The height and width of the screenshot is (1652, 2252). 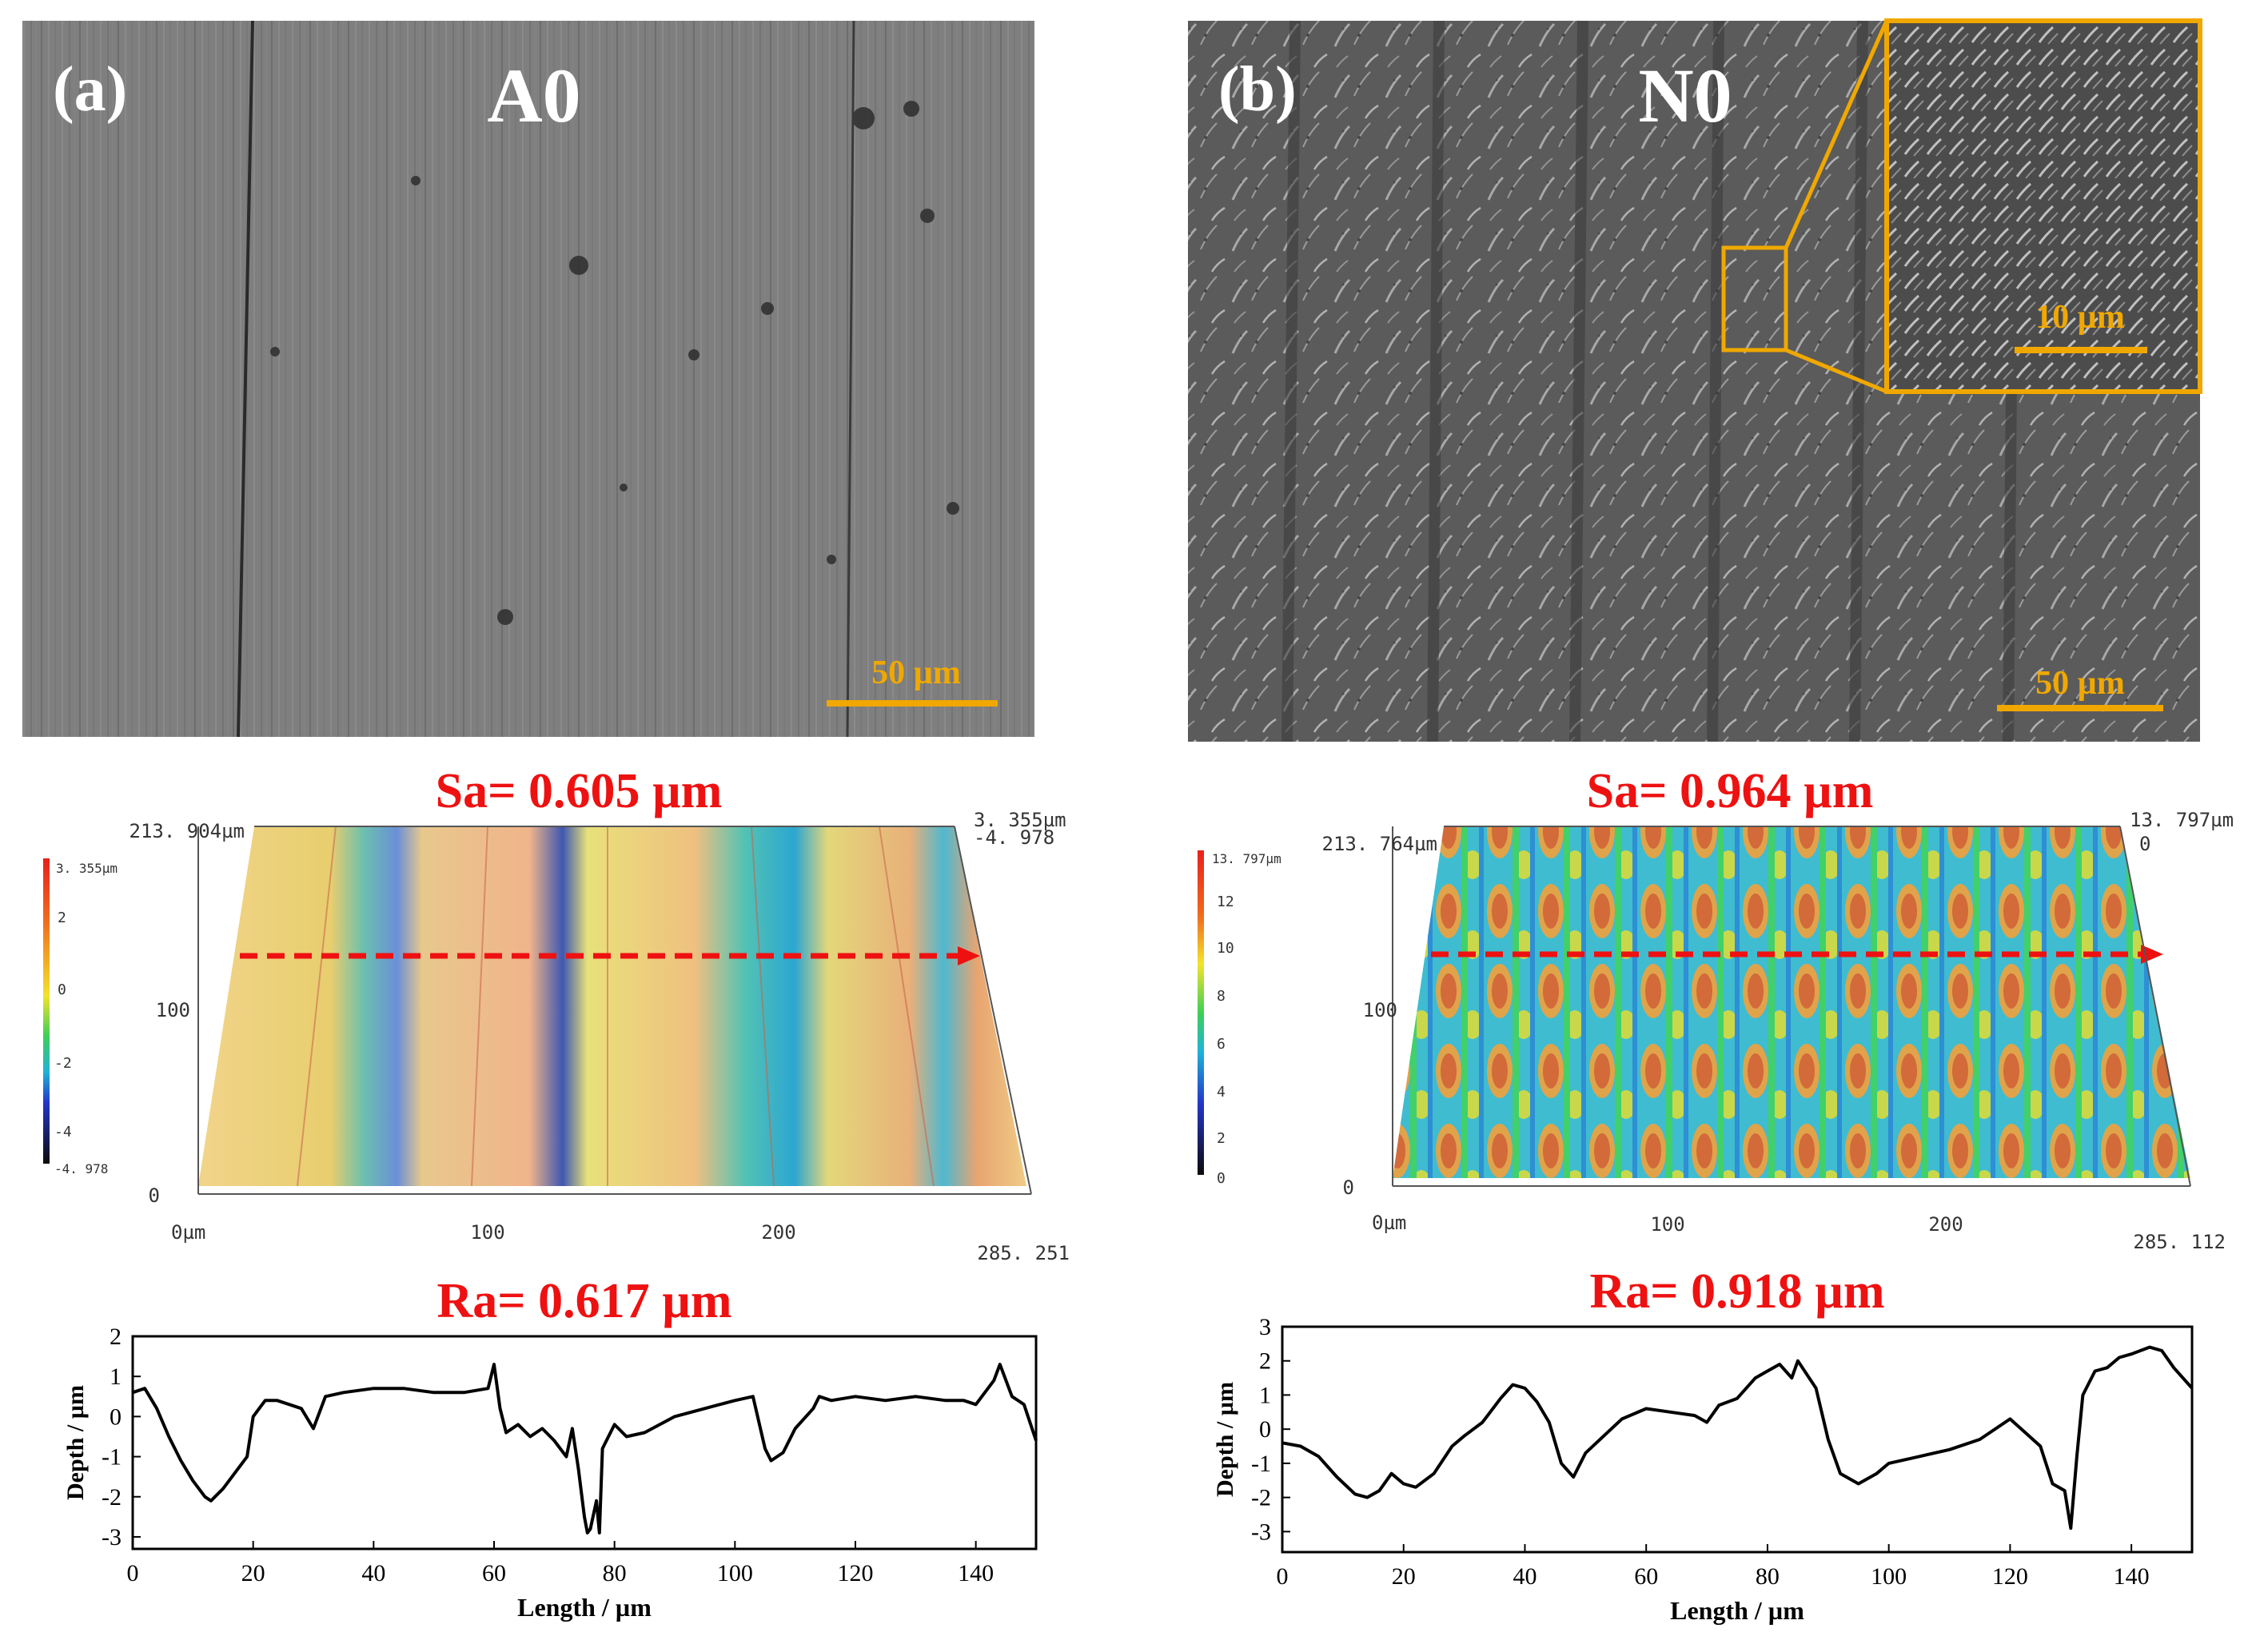 What do you see at coordinates (1791, 1002) in the screenshot?
I see `surface-map-b` at bounding box center [1791, 1002].